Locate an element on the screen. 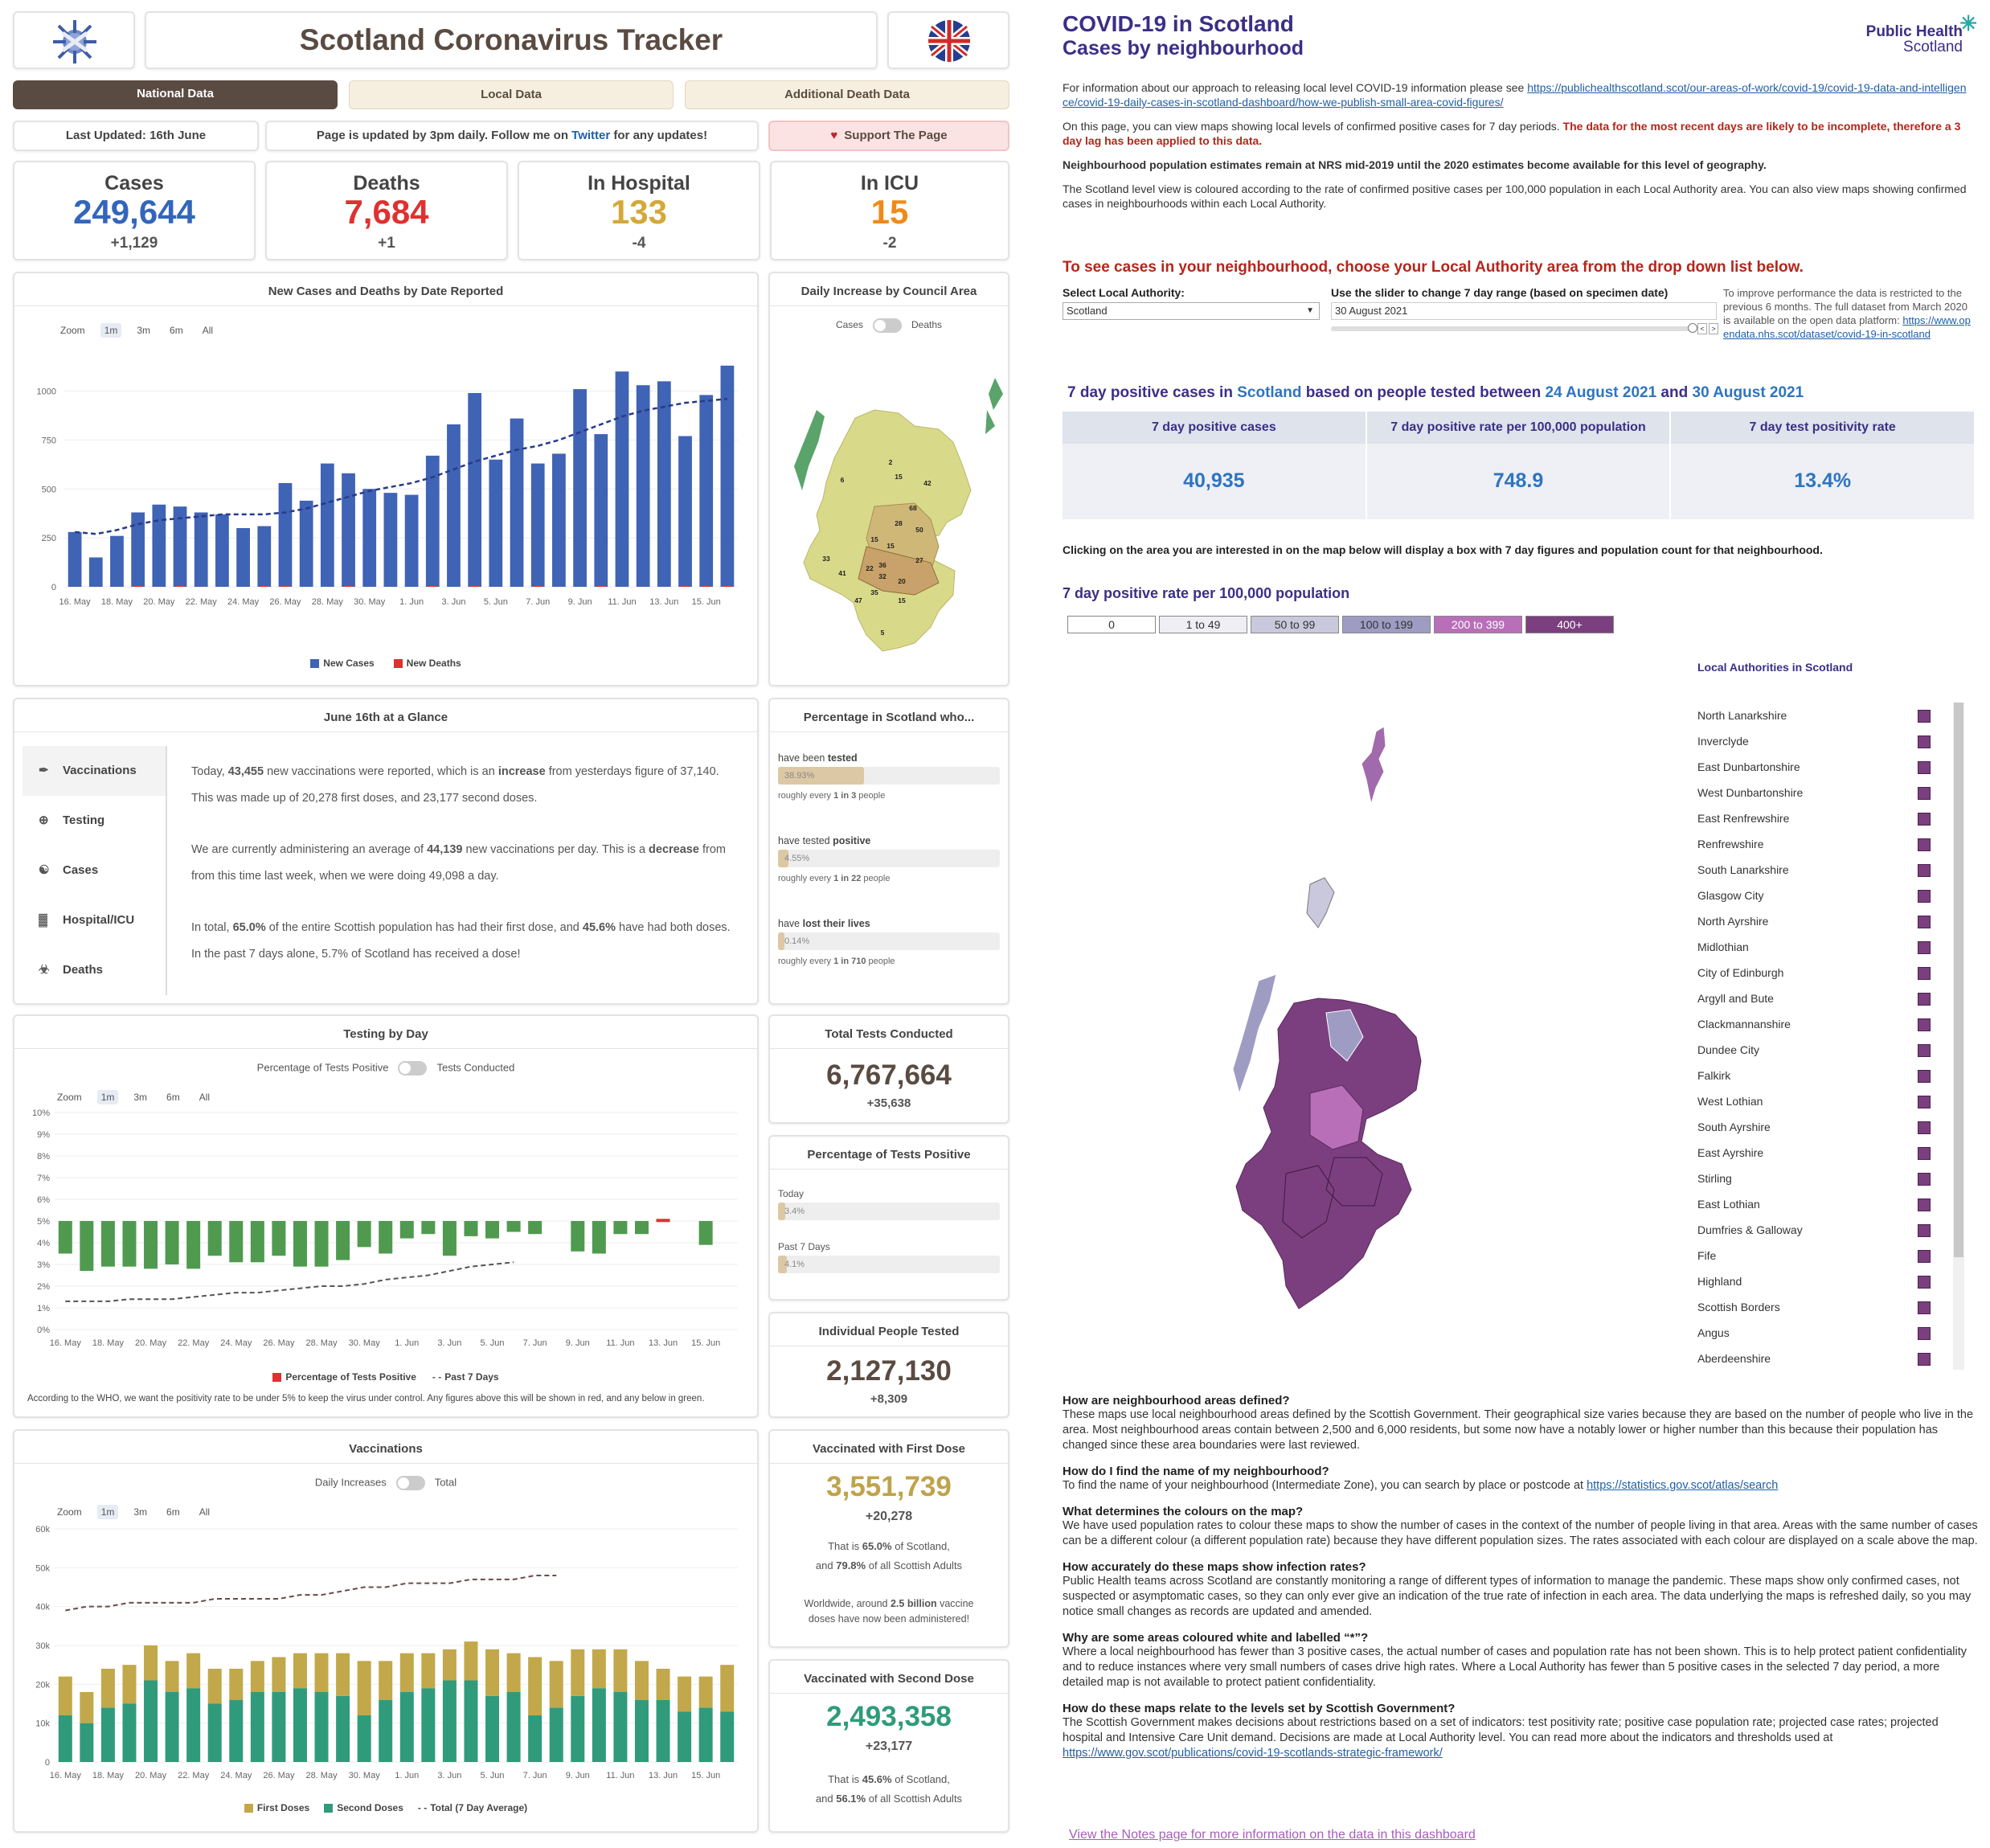  la-name: Angus is located at coordinates (1713, 1332).